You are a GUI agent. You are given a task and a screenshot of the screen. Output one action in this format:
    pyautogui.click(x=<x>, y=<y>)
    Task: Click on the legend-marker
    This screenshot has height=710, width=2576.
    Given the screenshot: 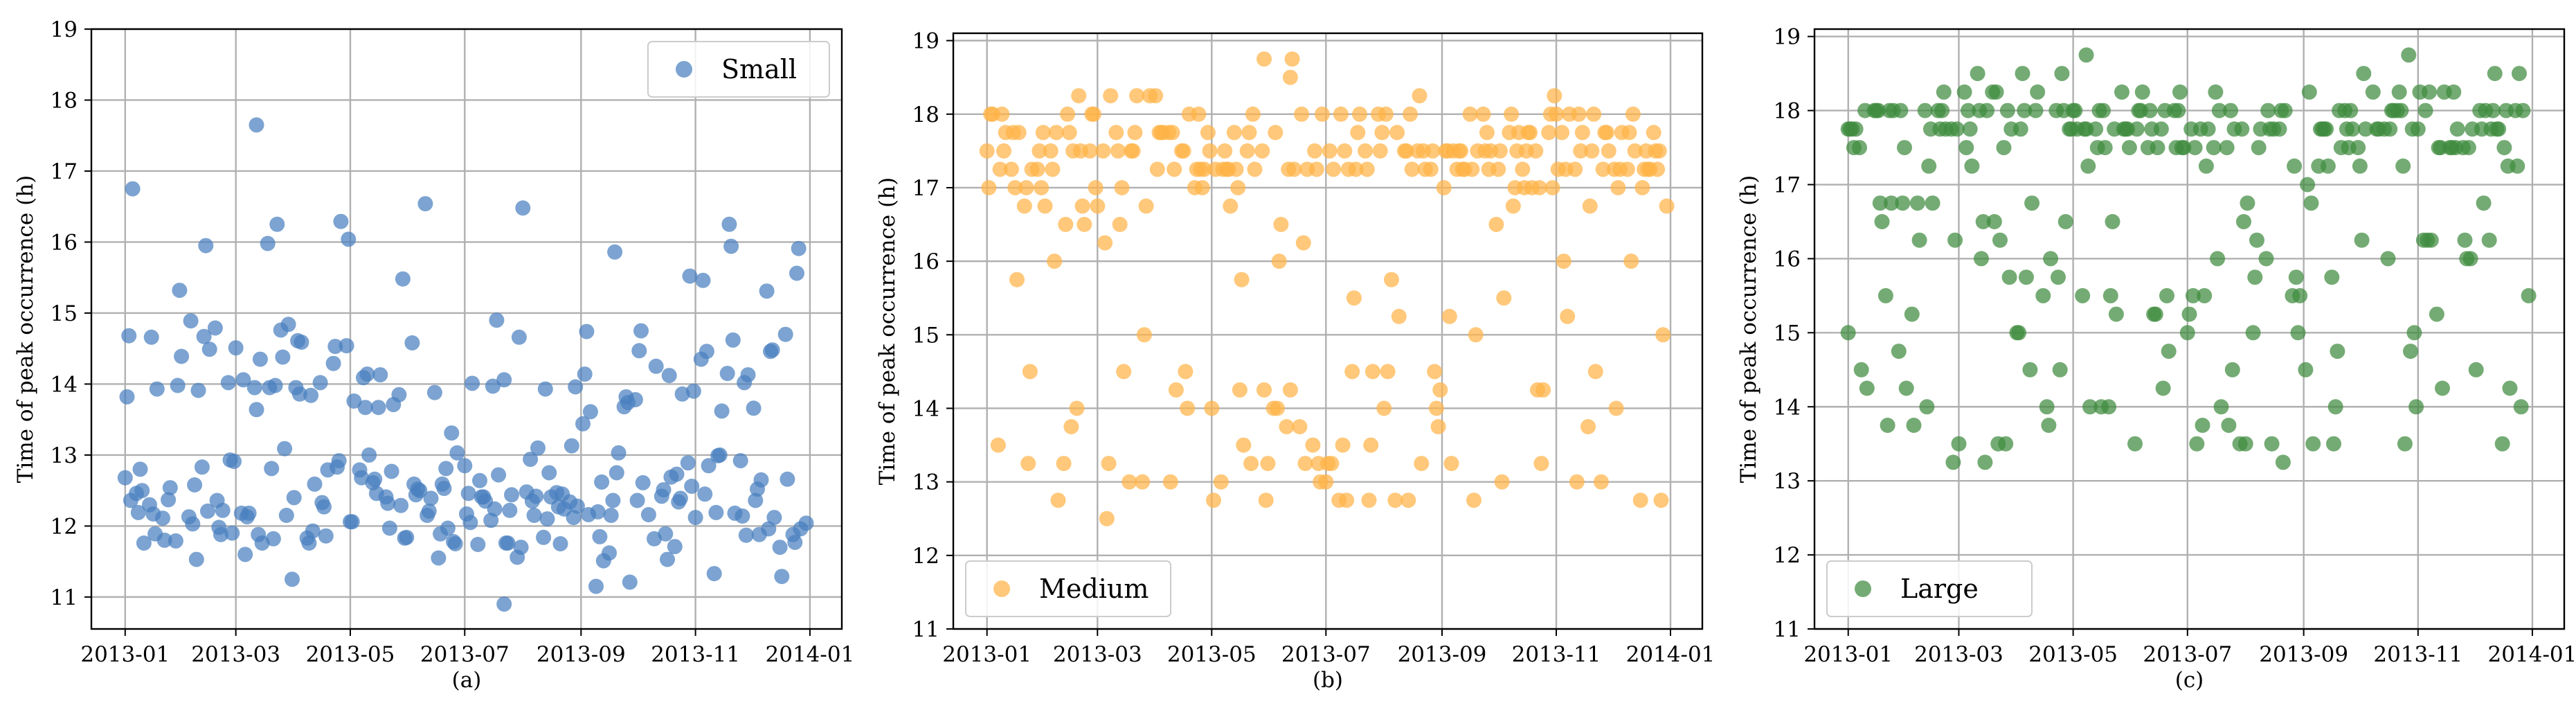 What is the action you would take?
    pyautogui.click(x=1001, y=588)
    